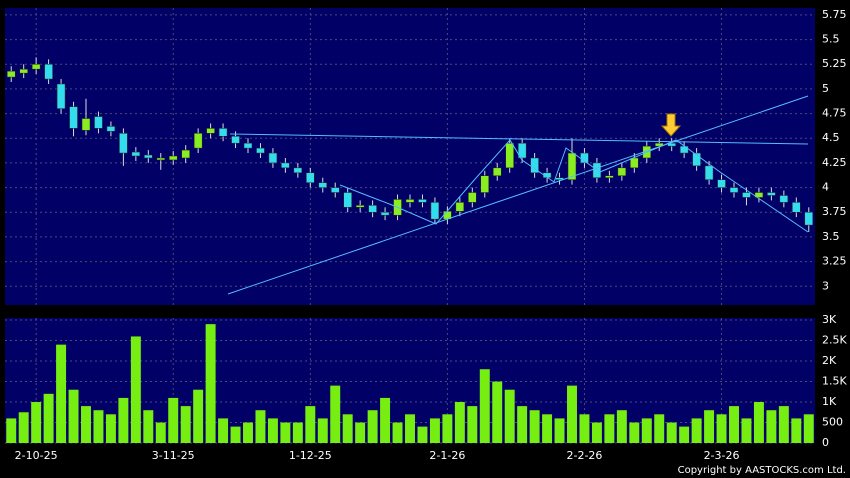 This screenshot has height=478, width=850. Describe the element at coordinates (831, 39) in the screenshot. I see `y-tick-label: 5.5` at that location.